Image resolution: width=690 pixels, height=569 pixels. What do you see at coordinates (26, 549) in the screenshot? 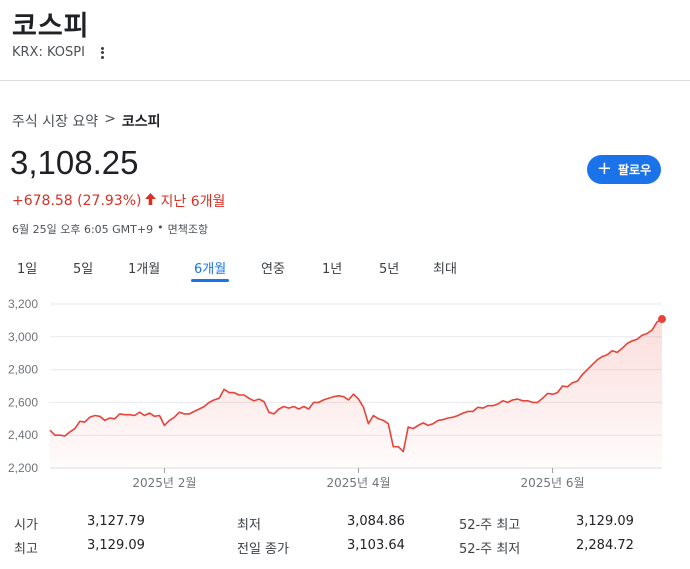
I see `stat-label: 최고` at bounding box center [26, 549].